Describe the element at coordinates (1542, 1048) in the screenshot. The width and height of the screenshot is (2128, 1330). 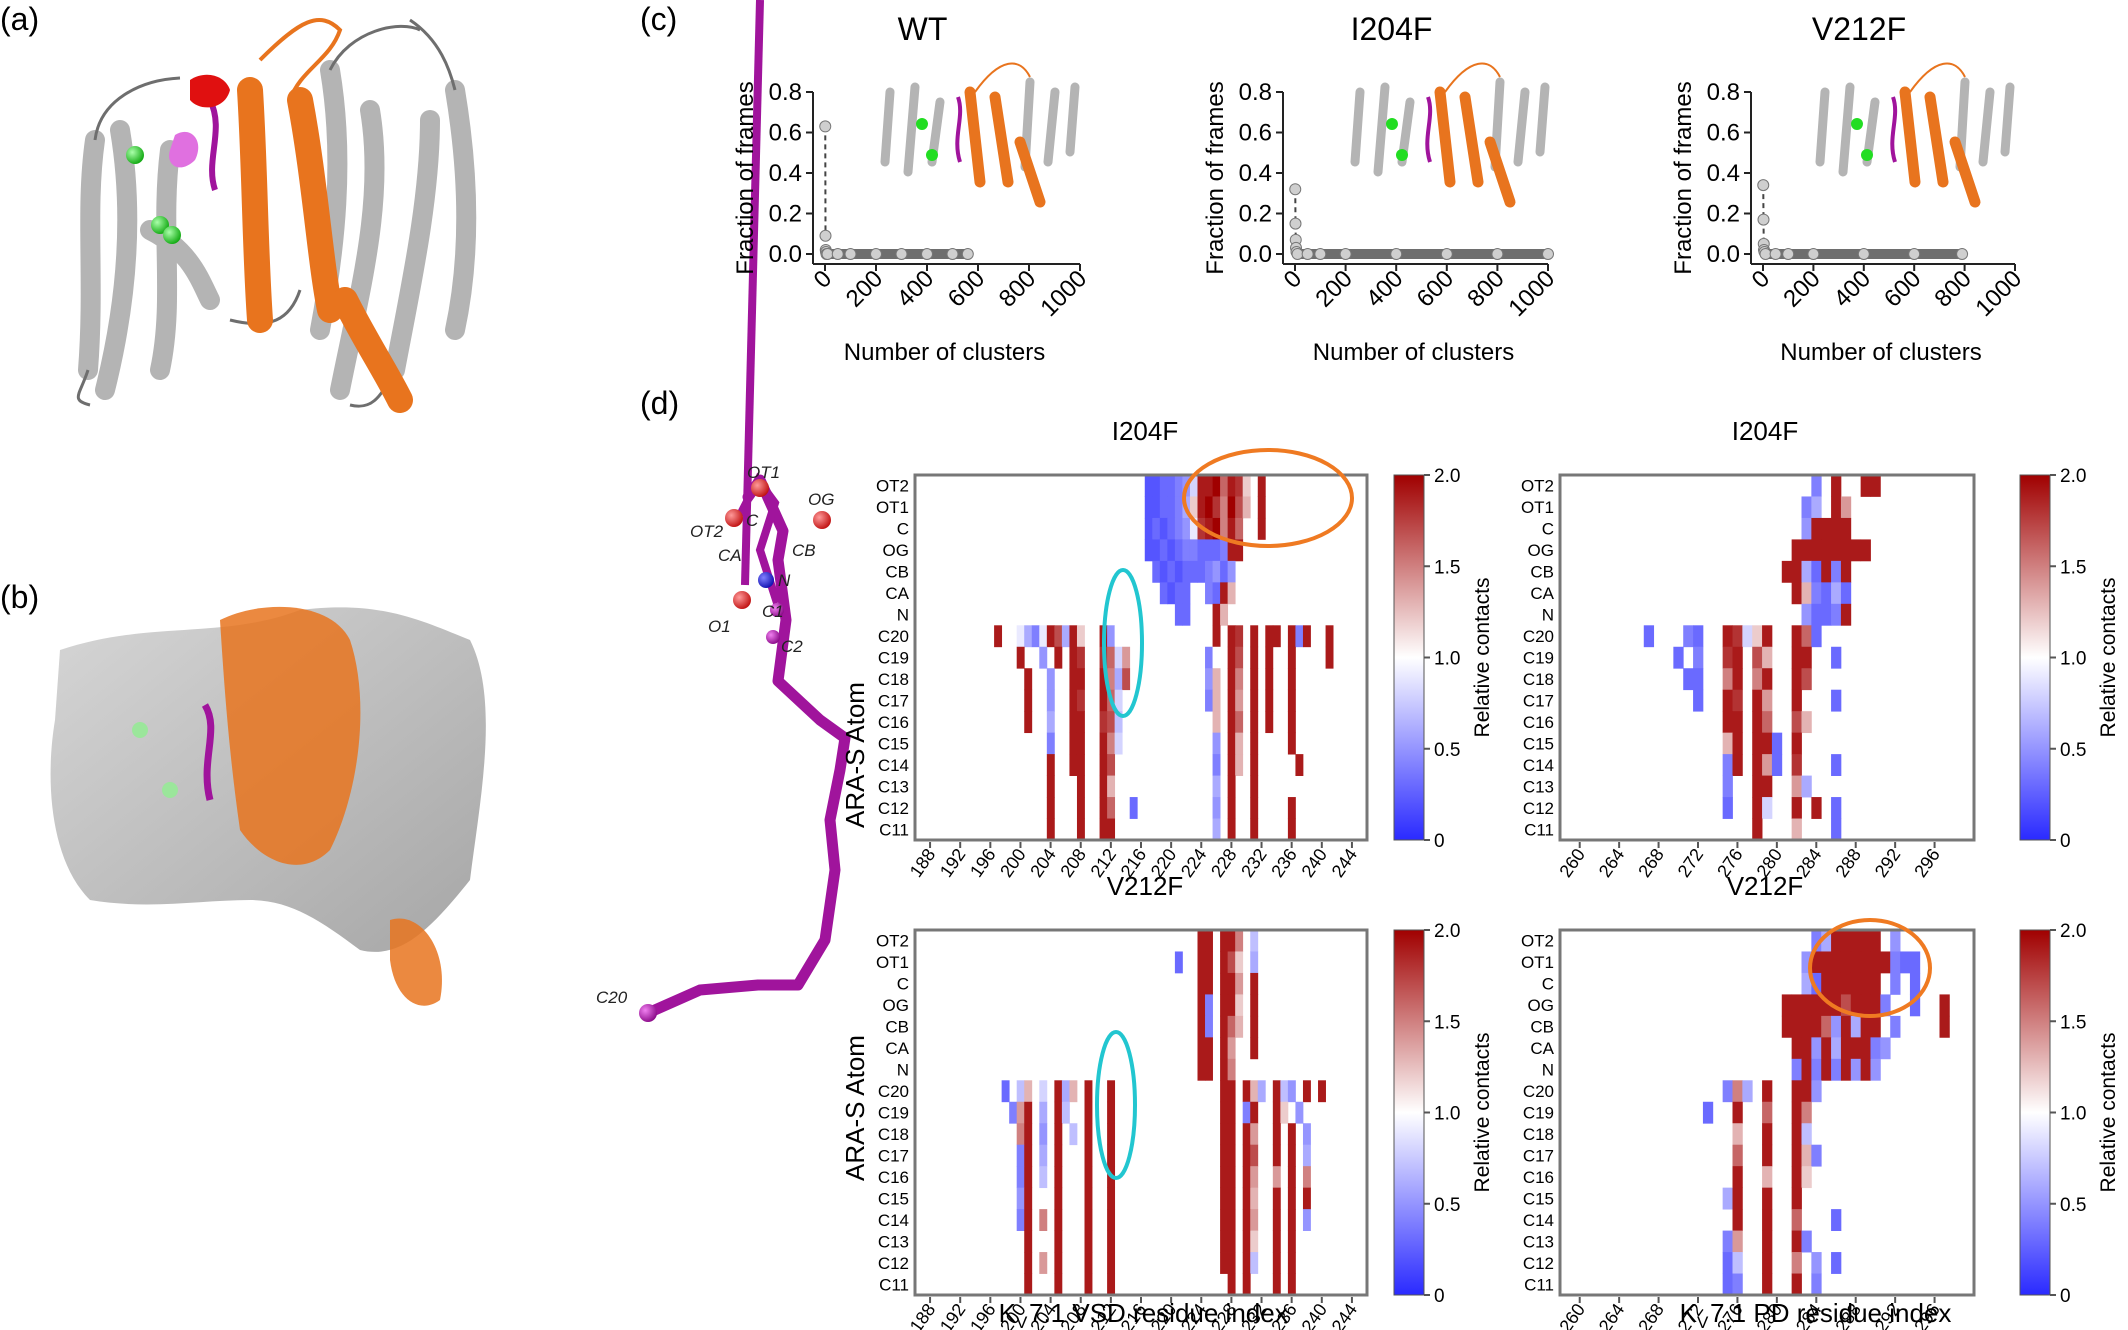
I see `row-label: CA` at that location.